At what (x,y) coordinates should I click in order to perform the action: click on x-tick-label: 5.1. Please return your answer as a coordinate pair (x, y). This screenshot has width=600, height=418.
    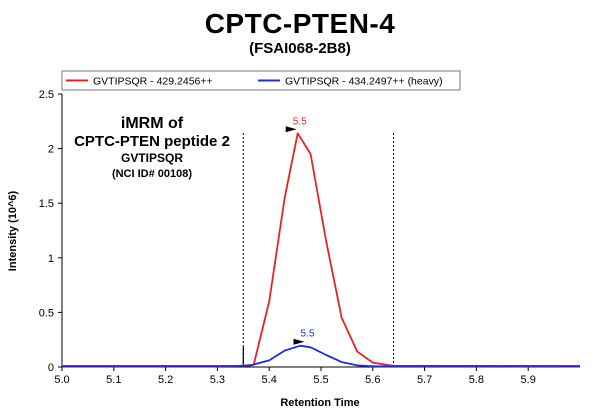
    Looking at the image, I should click on (113, 380).